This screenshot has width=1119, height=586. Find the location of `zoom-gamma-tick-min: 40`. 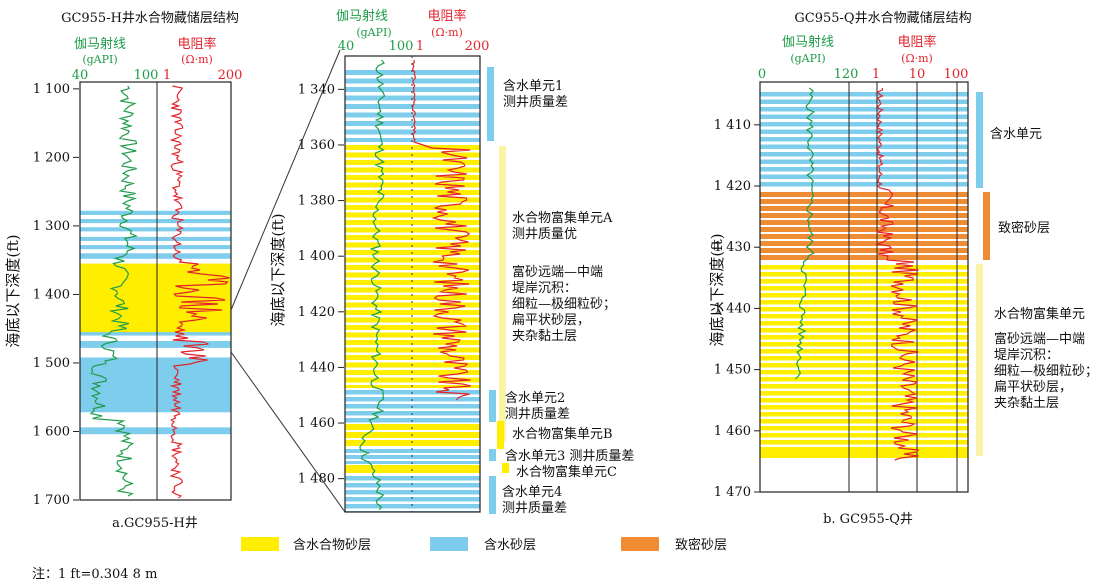

zoom-gamma-tick-min: 40 is located at coordinates (346, 46).